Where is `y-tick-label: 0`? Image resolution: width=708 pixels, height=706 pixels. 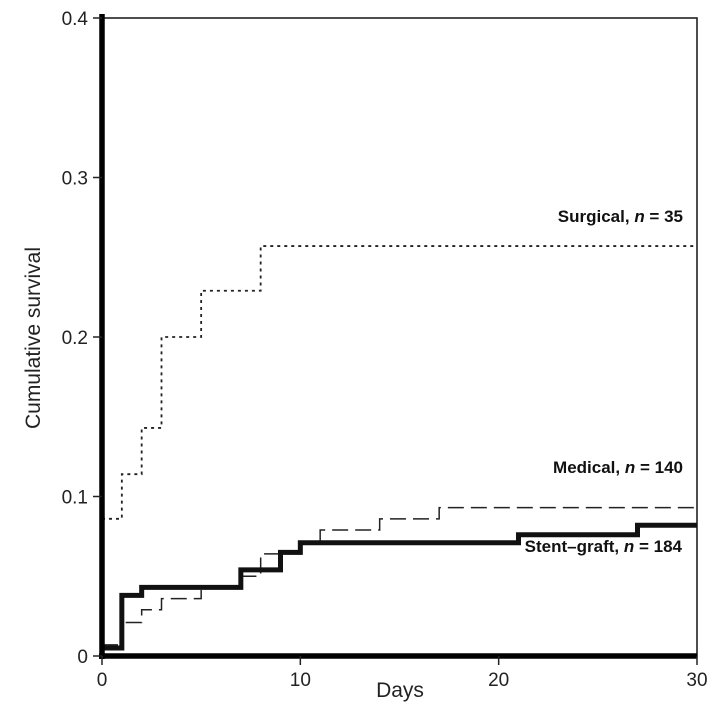 y-tick-label: 0 is located at coordinates (82, 657).